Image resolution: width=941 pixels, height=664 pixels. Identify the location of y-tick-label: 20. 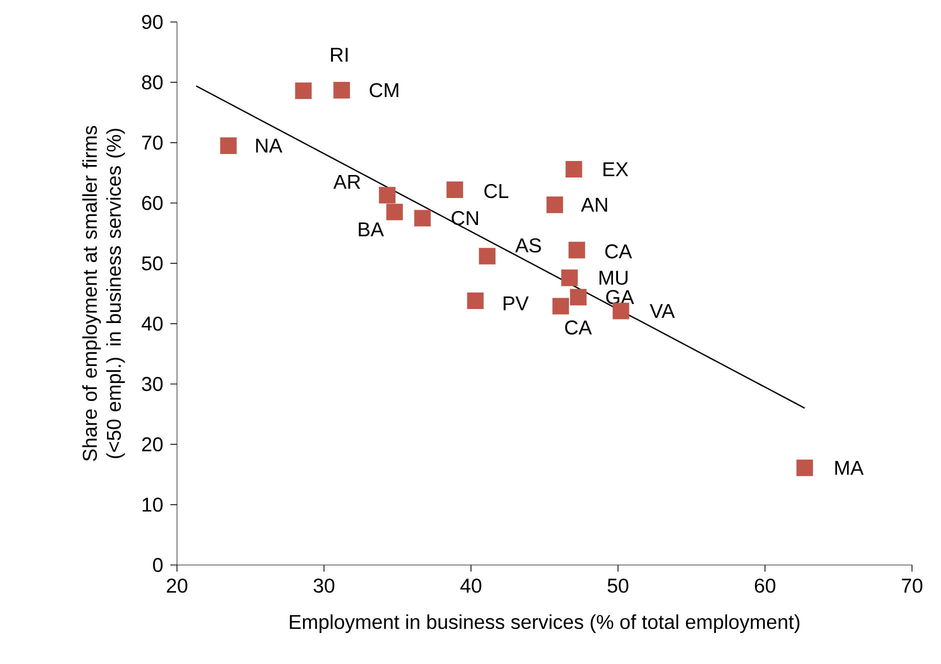
(152, 444).